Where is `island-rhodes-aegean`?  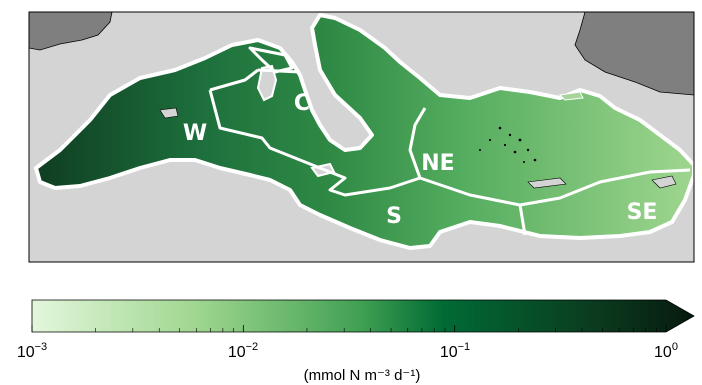 island-rhodes-aegean is located at coordinates (571, 96).